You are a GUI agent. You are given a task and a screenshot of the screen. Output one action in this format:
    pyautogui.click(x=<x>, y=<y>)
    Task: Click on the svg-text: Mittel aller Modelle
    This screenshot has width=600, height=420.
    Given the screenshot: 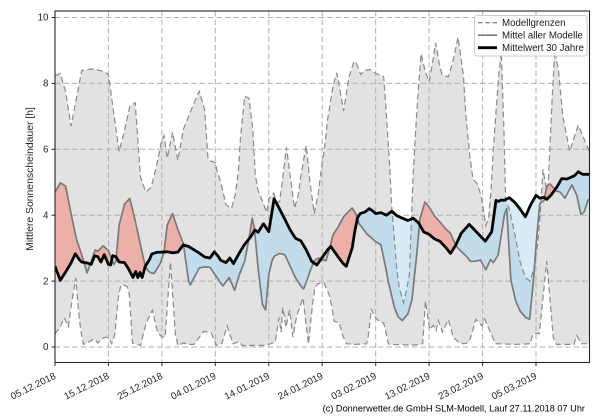 What is the action you would take?
    pyautogui.click(x=542, y=35)
    